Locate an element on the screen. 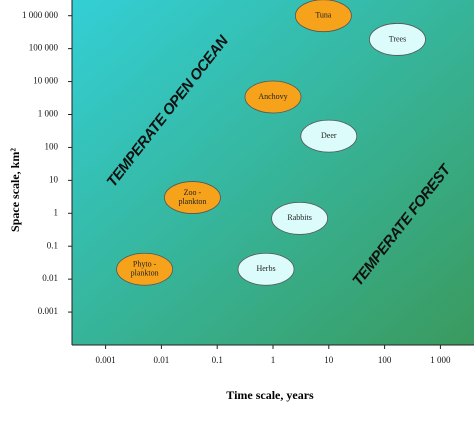 The width and height of the screenshot is (474, 425). y-tick-label: 1 is located at coordinates (56, 212).